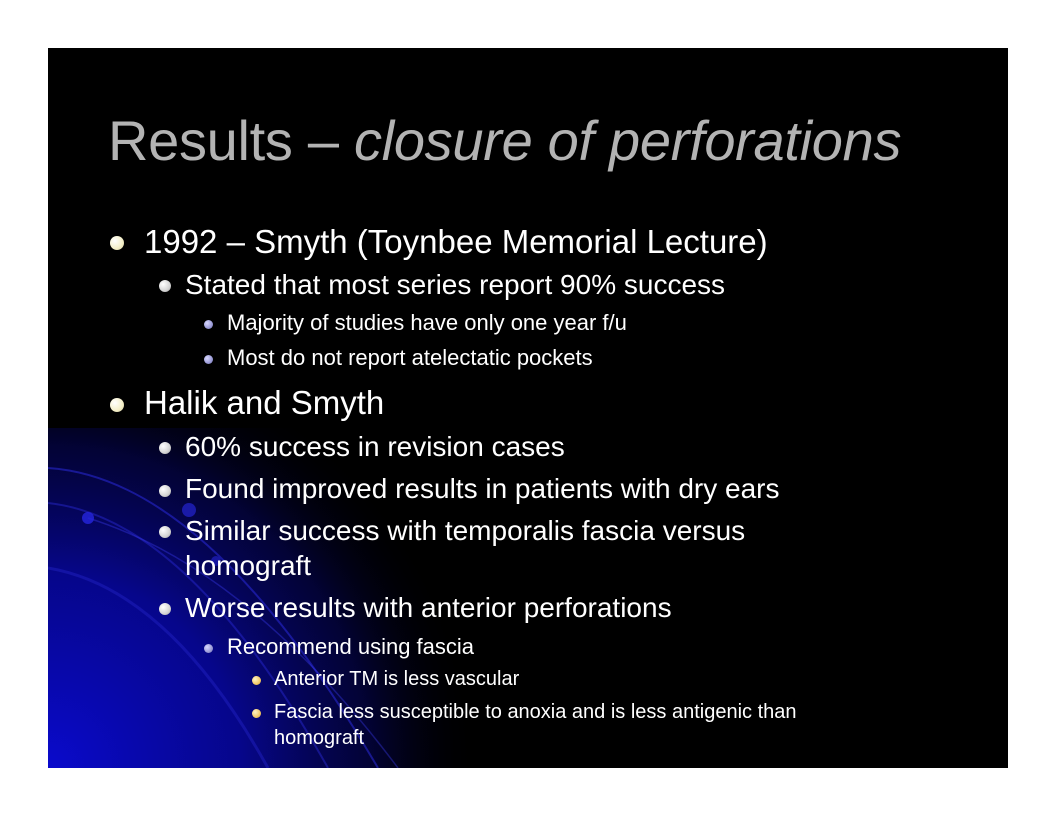 Image resolution: width=1056 pixels, height=816 pixels. What do you see at coordinates (375, 446) in the screenshot?
I see `list-item: 60% success in revision cases` at bounding box center [375, 446].